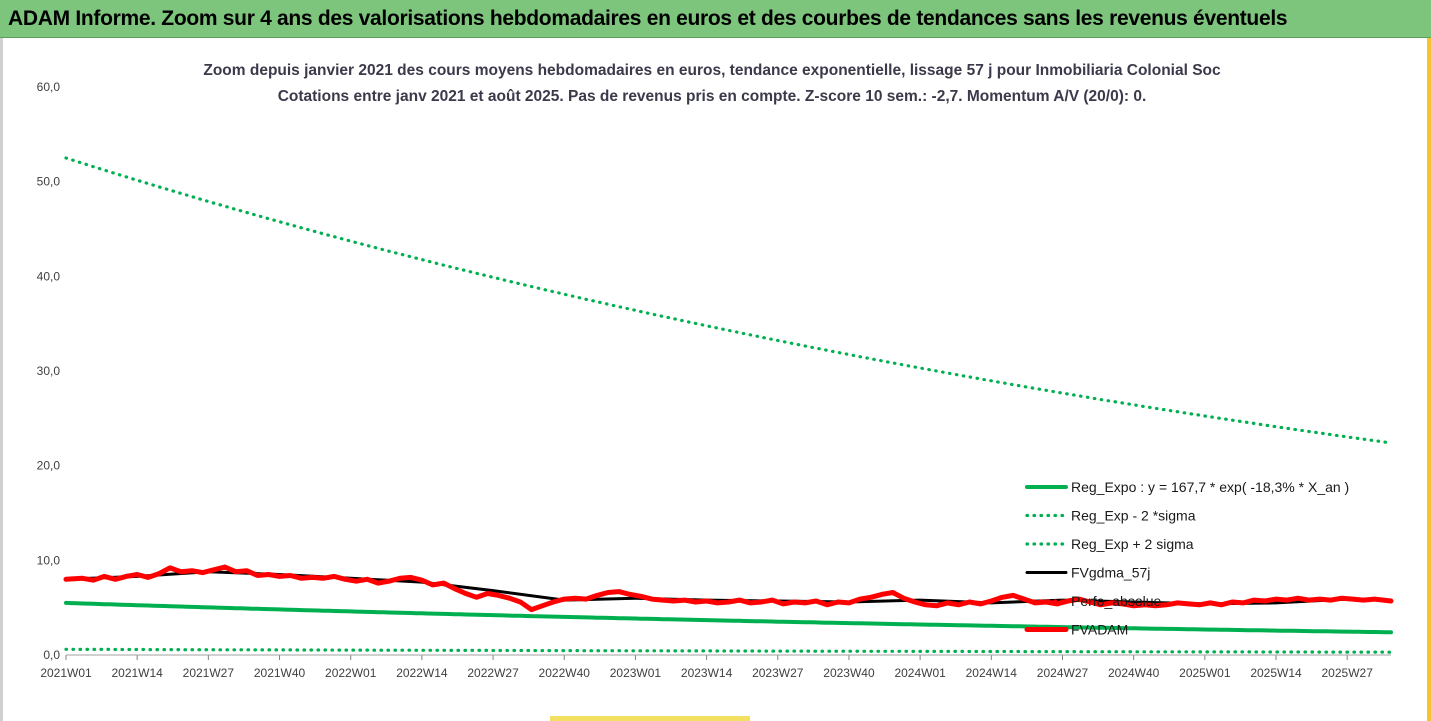 This screenshot has width=1431, height=721. What do you see at coordinates (1348, 673) in the screenshot?
I see `x-tick-label: 2025W27` at bounding box center [1348, 673].